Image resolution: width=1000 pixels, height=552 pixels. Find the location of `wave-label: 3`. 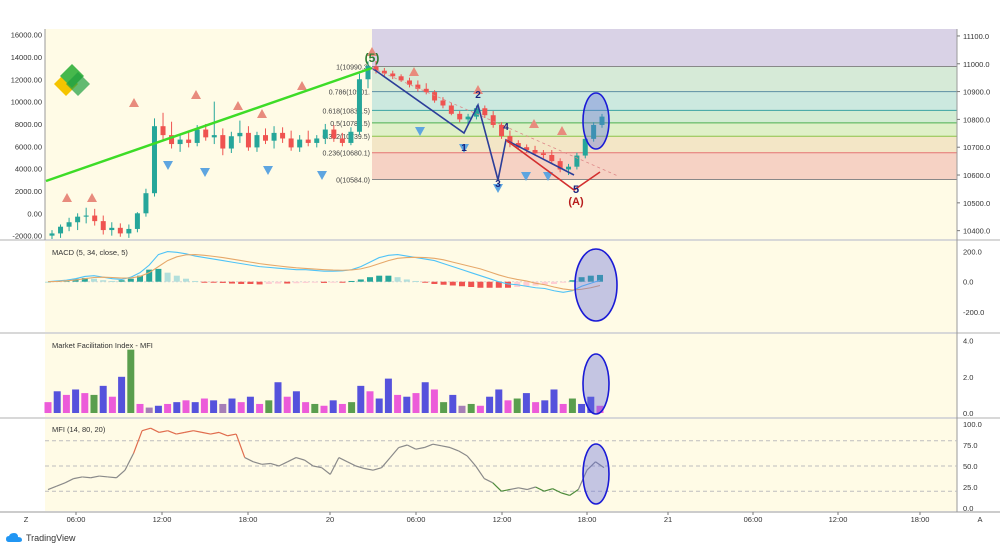

wave-label: 3 is located at coordinates (498, 184).